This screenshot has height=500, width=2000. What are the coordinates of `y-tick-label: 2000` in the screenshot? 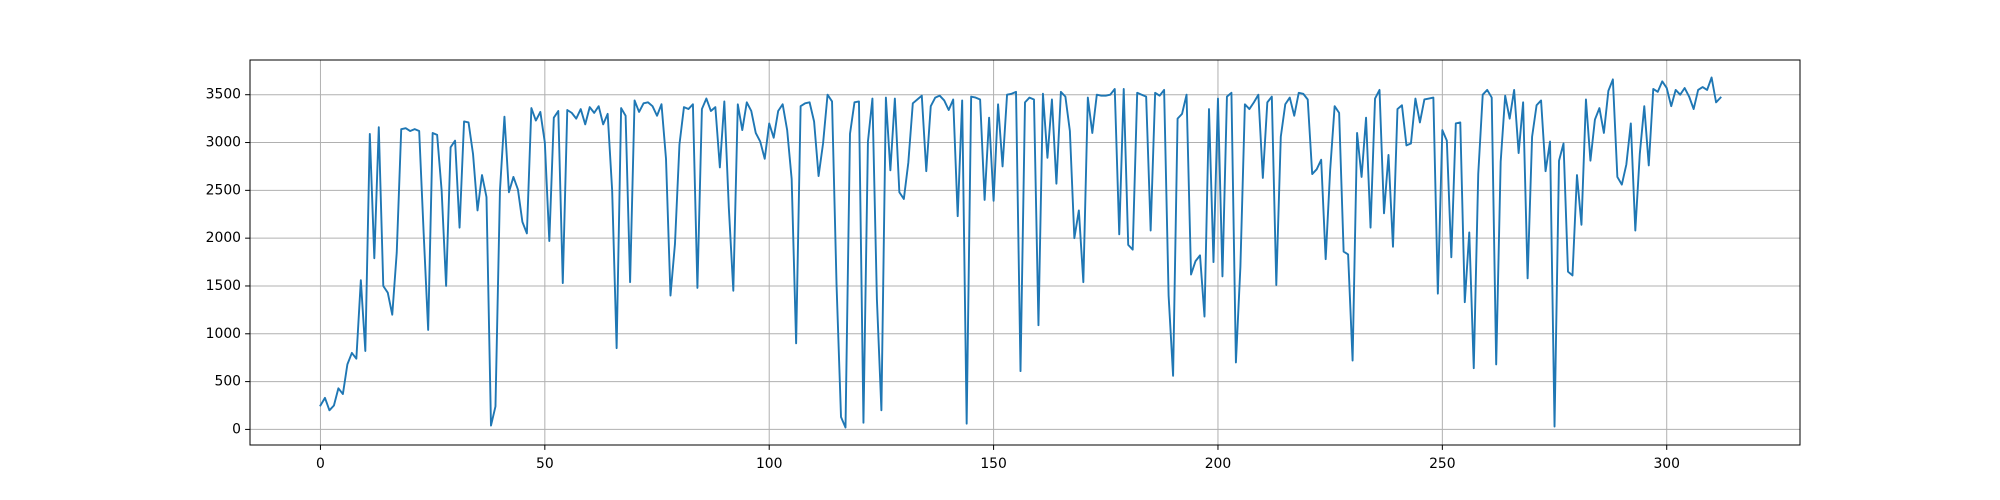 It's located at (223, 238).